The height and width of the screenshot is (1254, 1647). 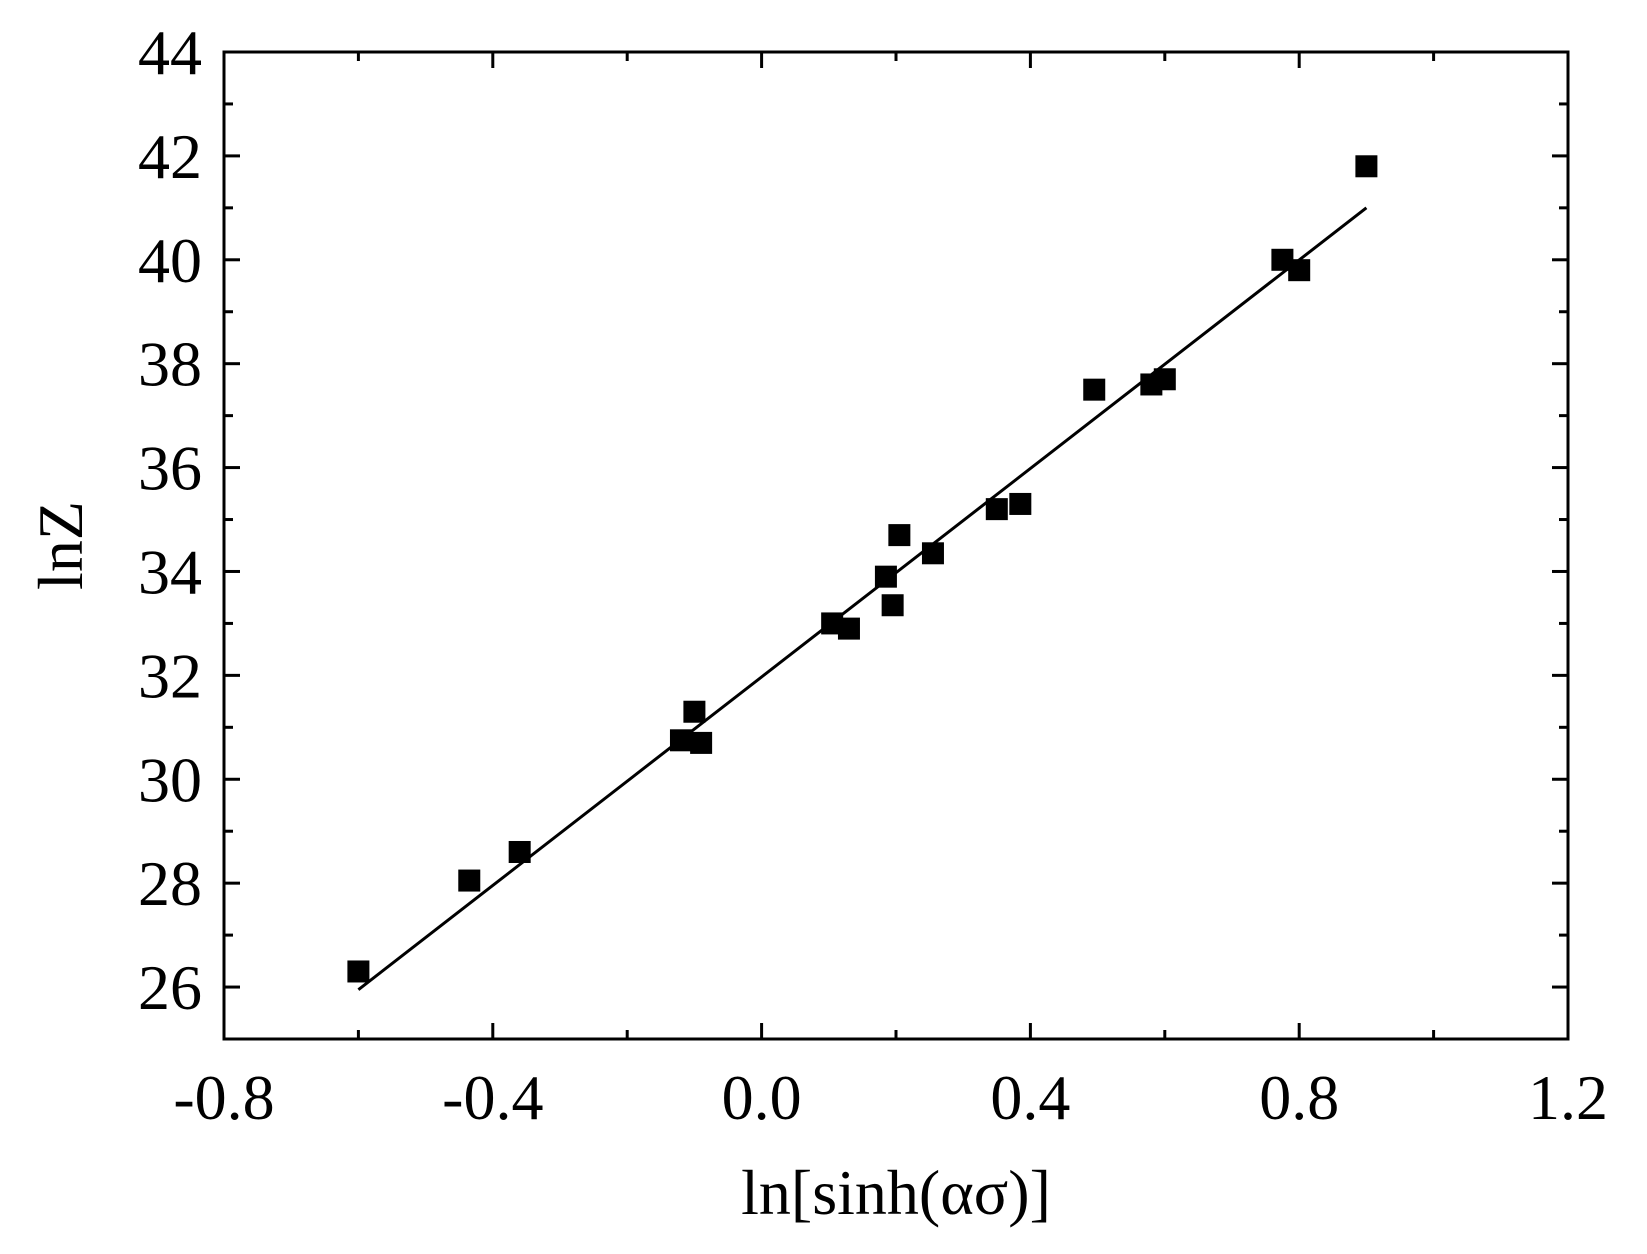 I want to click on y-tick-label: 34, so click(x=170, y=571).